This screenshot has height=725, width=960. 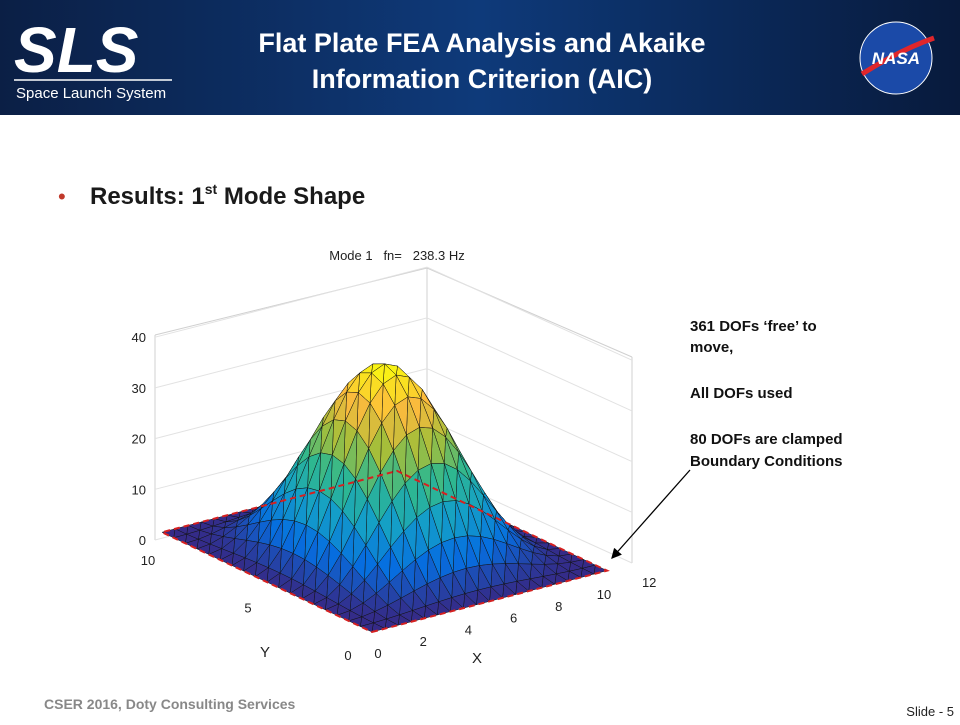 What do you see at coordinates (377, 653) in the screenshot?
I see `x-tick-label: 0` at bounding box center [377, 653].